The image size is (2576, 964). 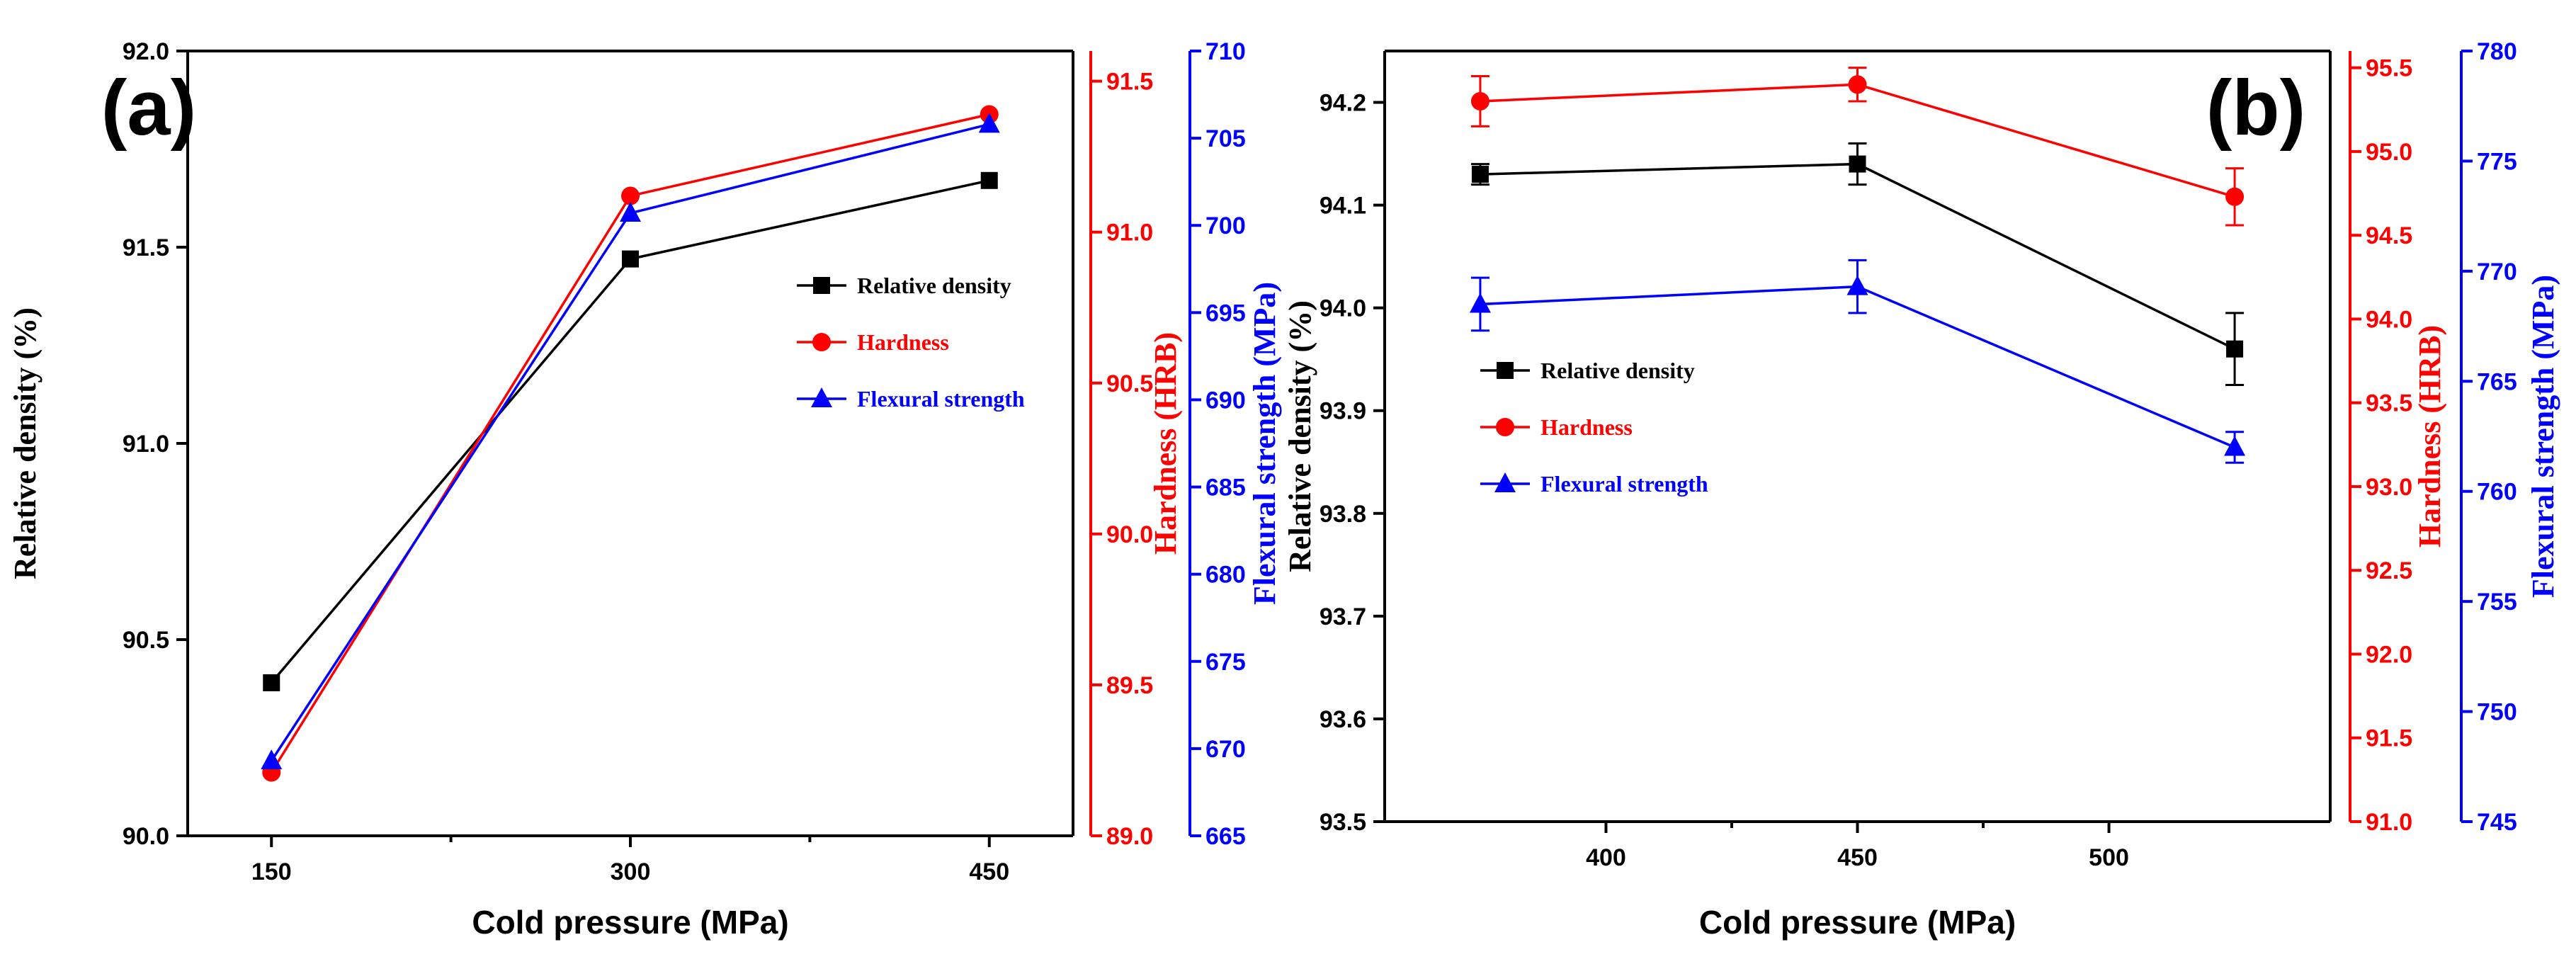 What do you see at coordinates (1343, 720) in the screenshot?
I see `left-tick-label: 93.6` at bounding box center [1343, 720].